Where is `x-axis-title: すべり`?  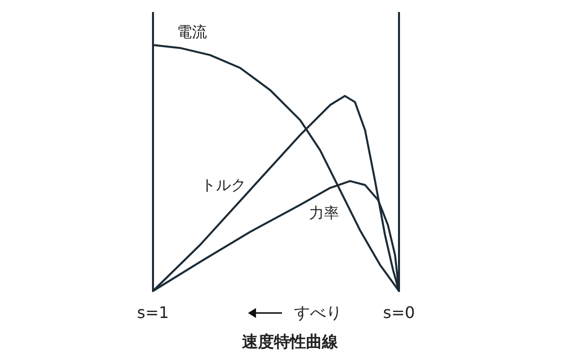
x-axis-title: すべり is located at coordinates (318, 312).